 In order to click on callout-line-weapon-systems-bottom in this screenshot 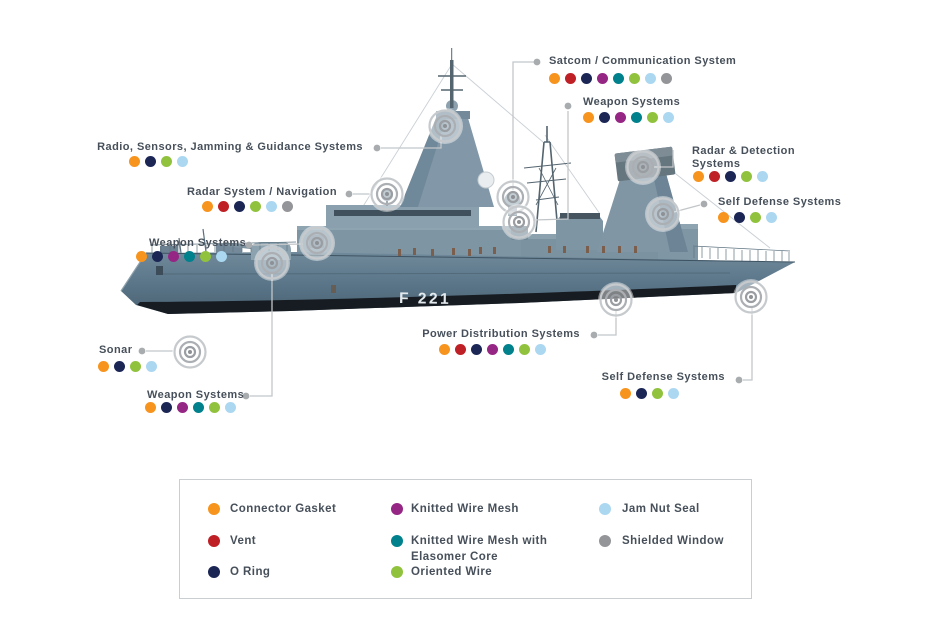, I will do `click(261, 334)`.